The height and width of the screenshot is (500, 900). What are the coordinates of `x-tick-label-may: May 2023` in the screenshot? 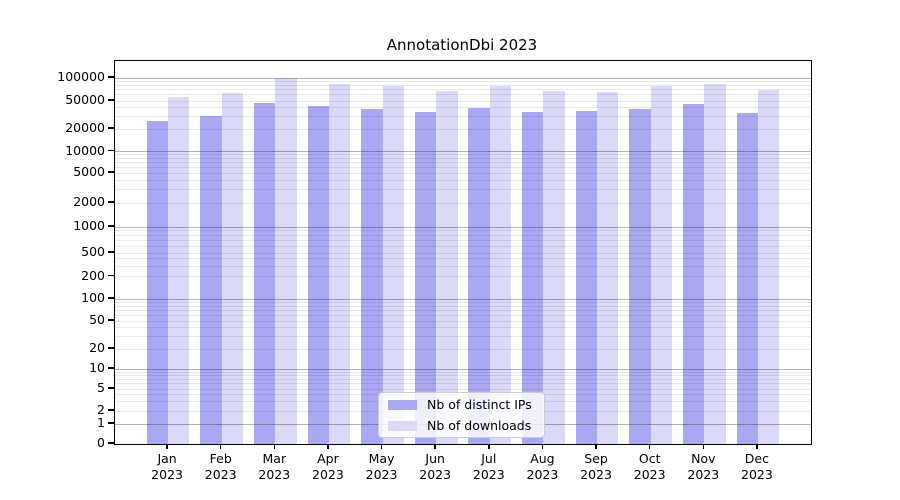 It's located at (382, 467).